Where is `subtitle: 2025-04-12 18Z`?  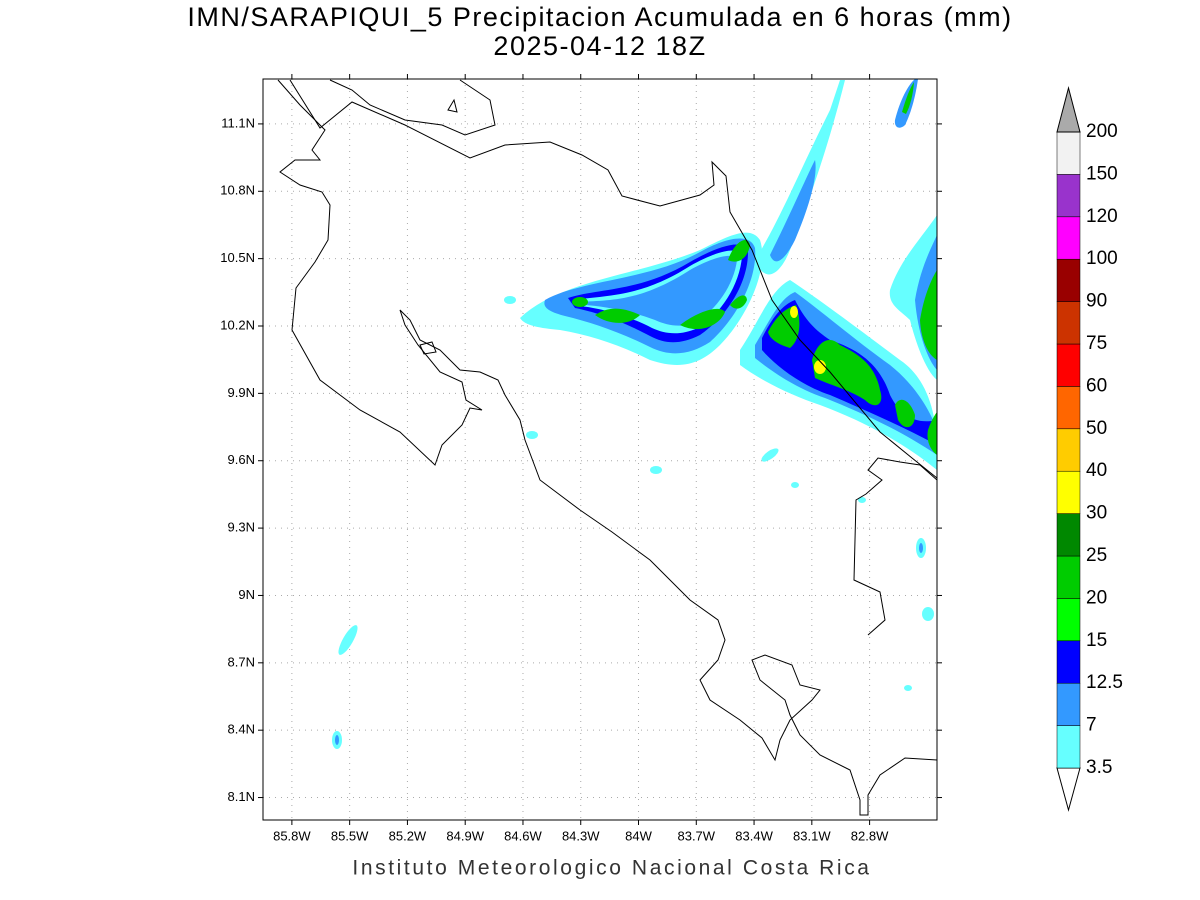 subtitle: 2025-04-12 18Z is located at coordinates (599, 46).